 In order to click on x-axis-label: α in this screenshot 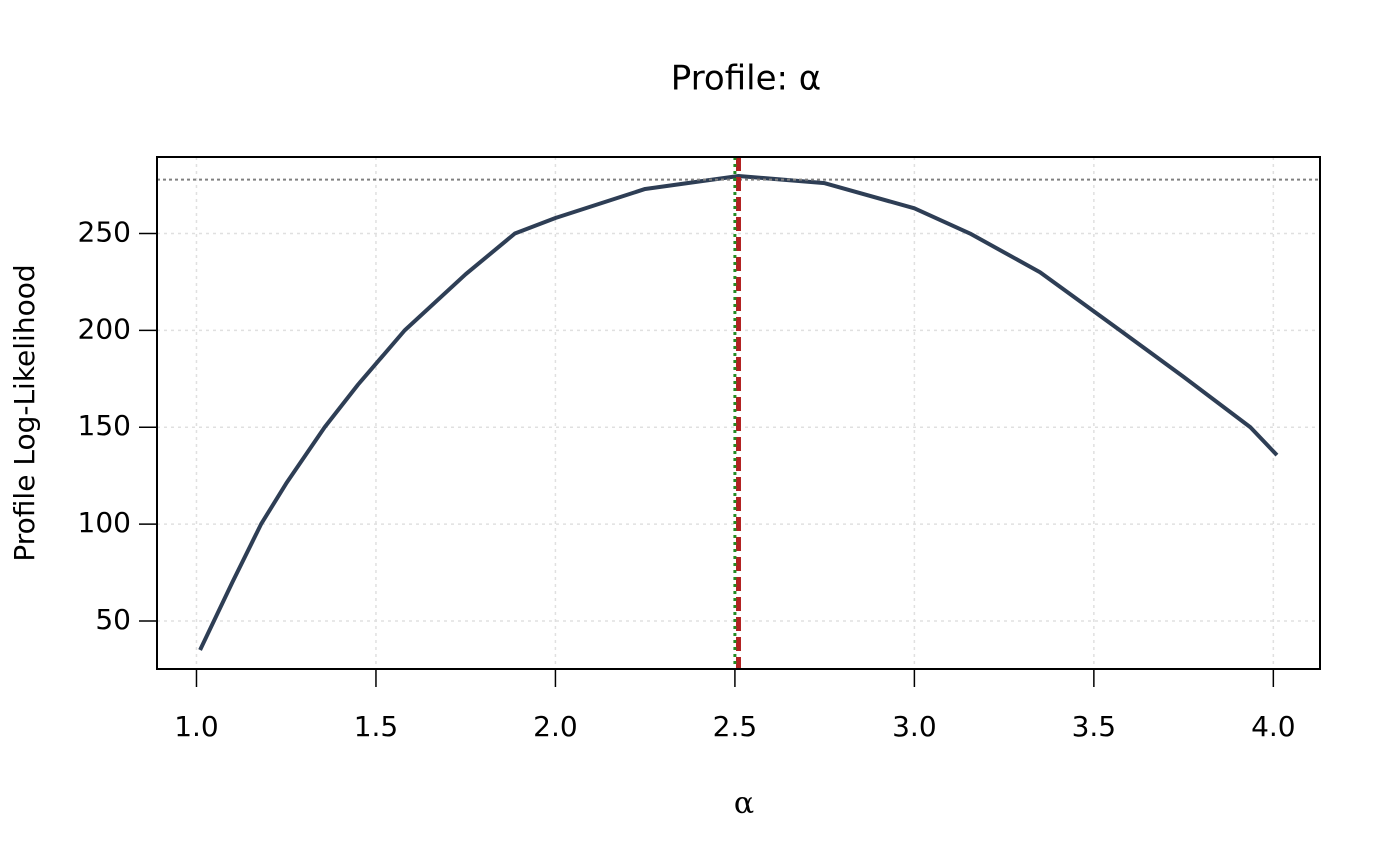, I will do `click(744, 803)`.